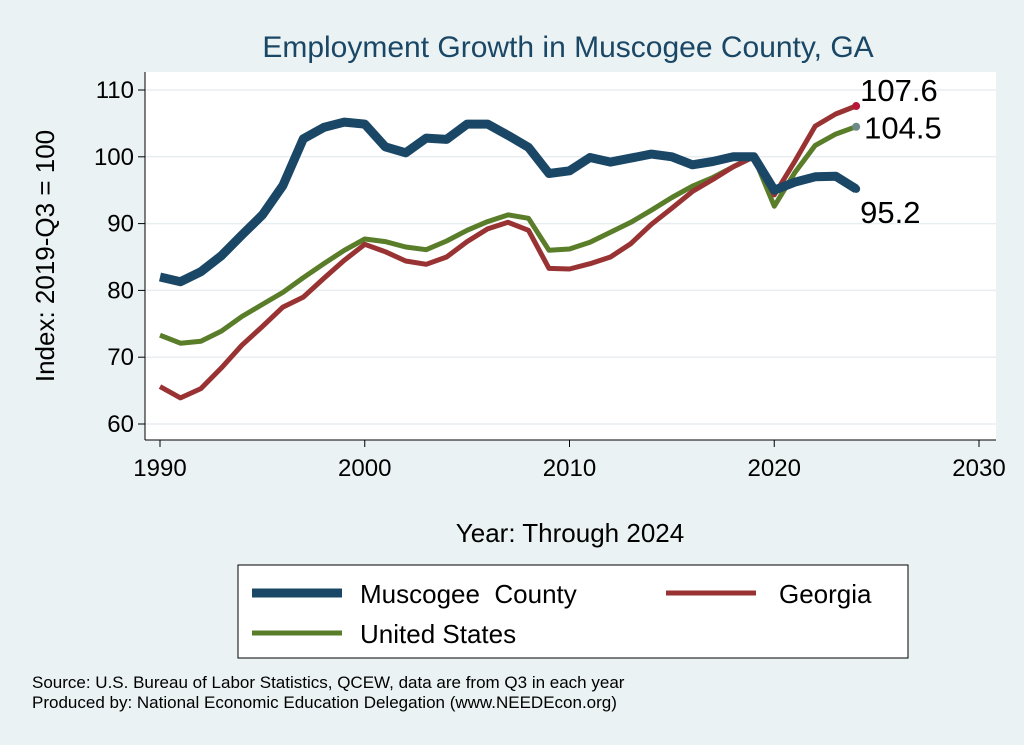 This screenshot has height=745, width=1024. I want to click on end-dot-united-states, so click(856, 126).